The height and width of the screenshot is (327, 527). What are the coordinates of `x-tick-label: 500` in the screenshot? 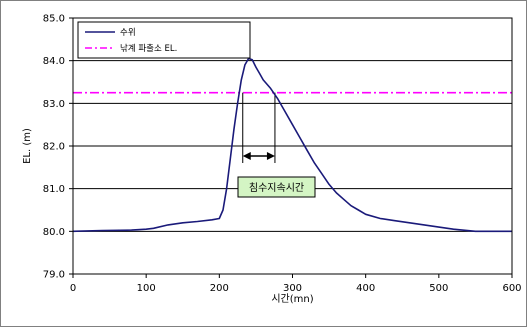 It's located at (438, 288).